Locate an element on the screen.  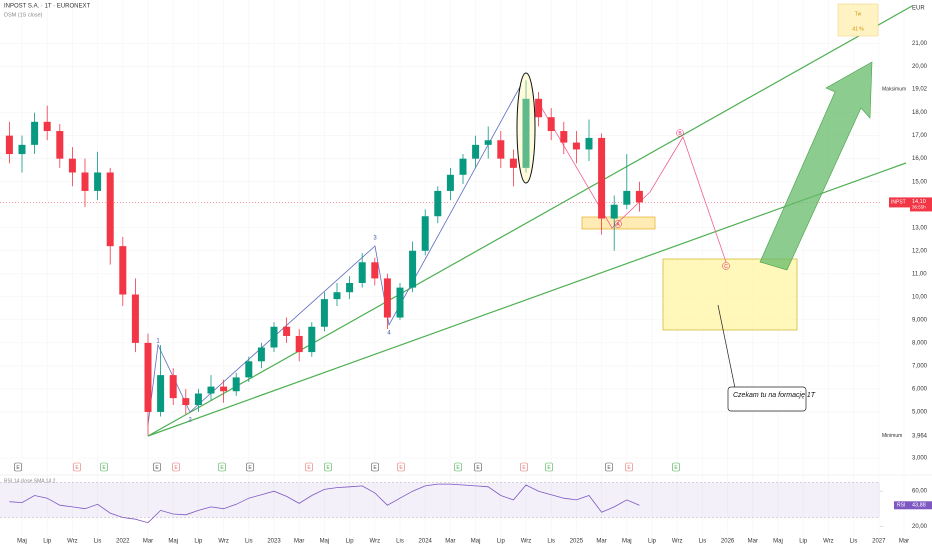
price-tag-name: Minimum is located at coordinates (892, 436).